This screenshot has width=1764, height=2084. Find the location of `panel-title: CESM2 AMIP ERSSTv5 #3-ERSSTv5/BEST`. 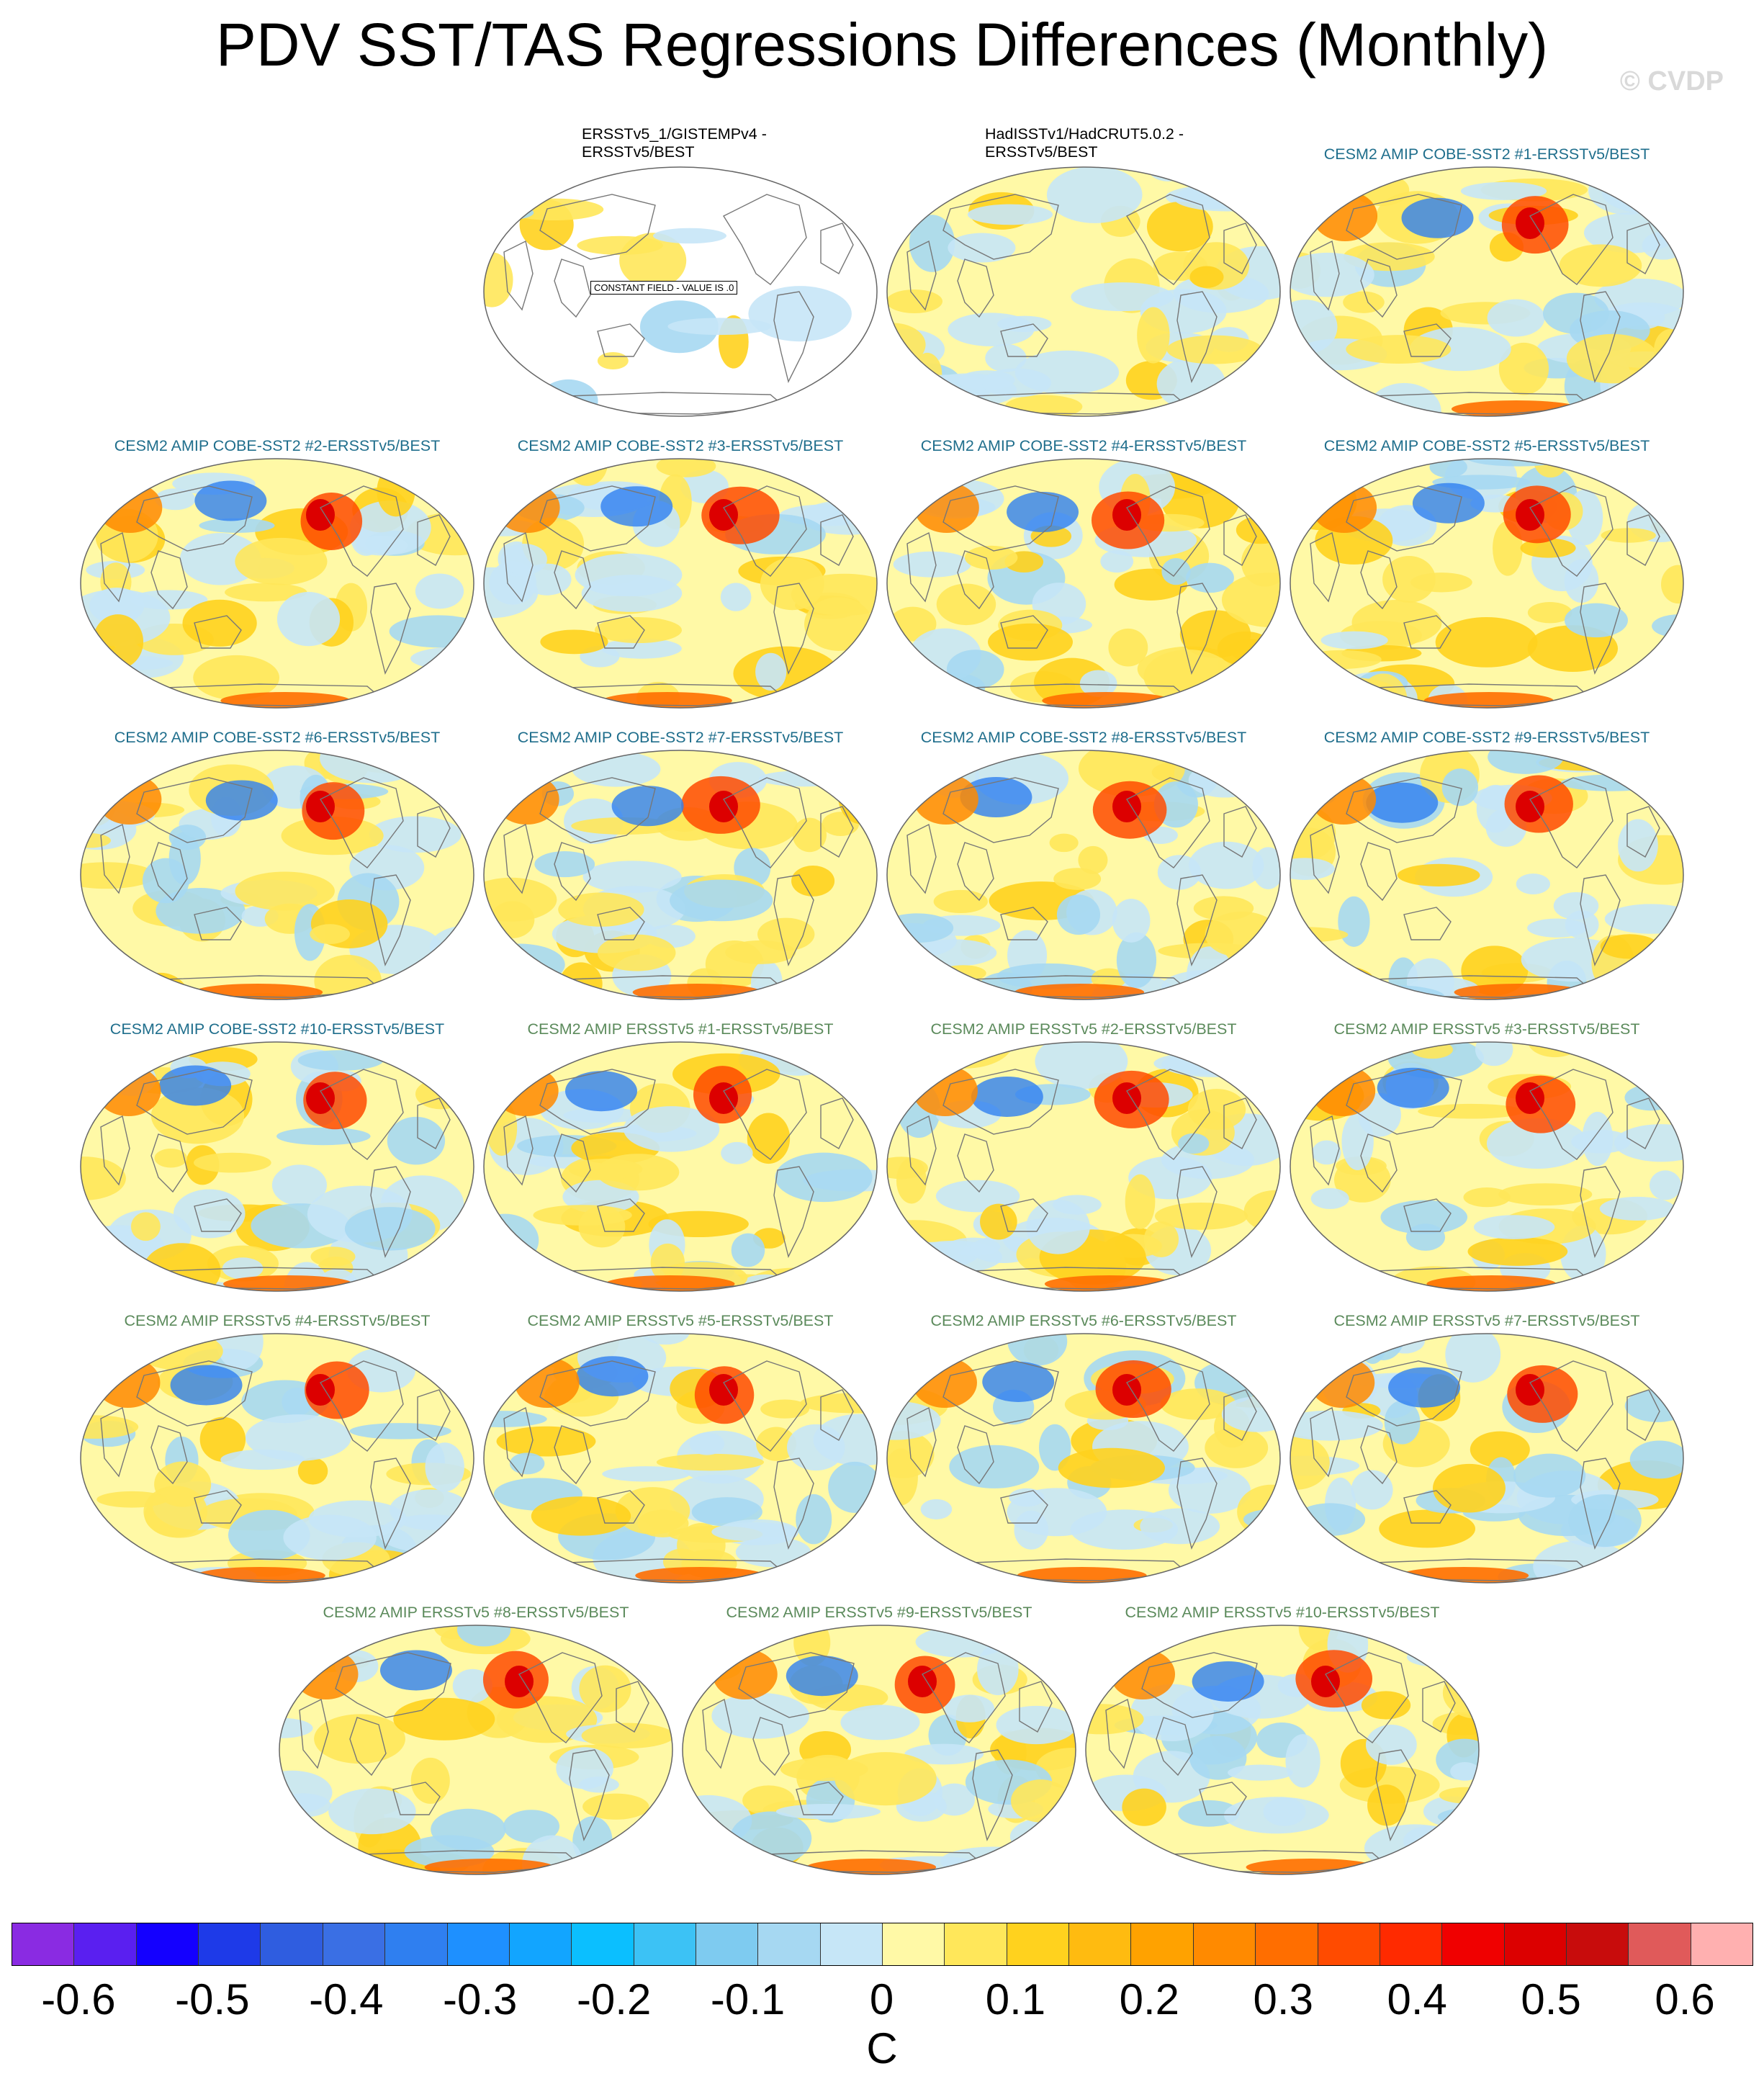

panel-title: CESM2 AMIP ERSSTv5 #3-ERSSTv5/BEST is located at coordinates (1486, 1029).